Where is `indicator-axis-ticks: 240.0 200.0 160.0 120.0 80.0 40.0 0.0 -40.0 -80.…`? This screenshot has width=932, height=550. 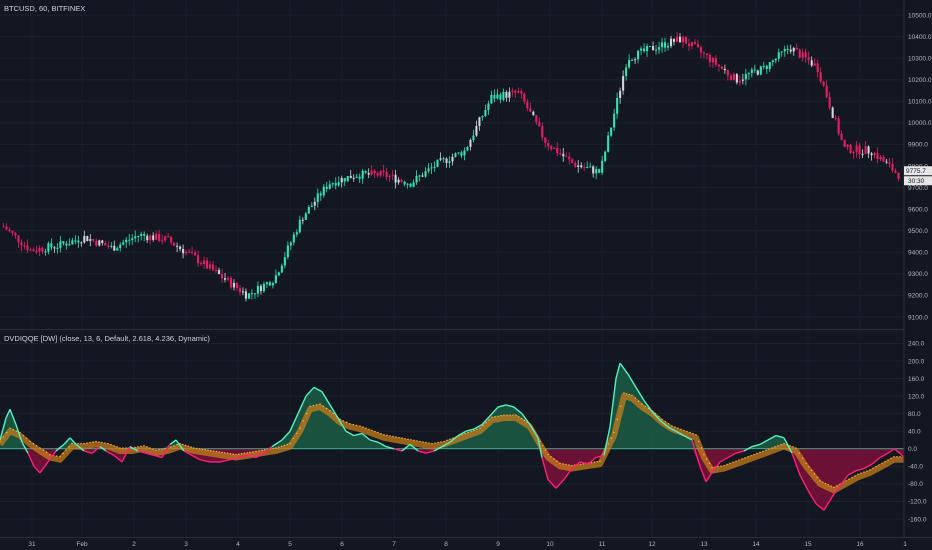
indicator-axis-ticks: 240.0 200.0 160.0 120.0 80.0 40.0 0.0 -40.0 -80.… is located at coordinates (917, 432).